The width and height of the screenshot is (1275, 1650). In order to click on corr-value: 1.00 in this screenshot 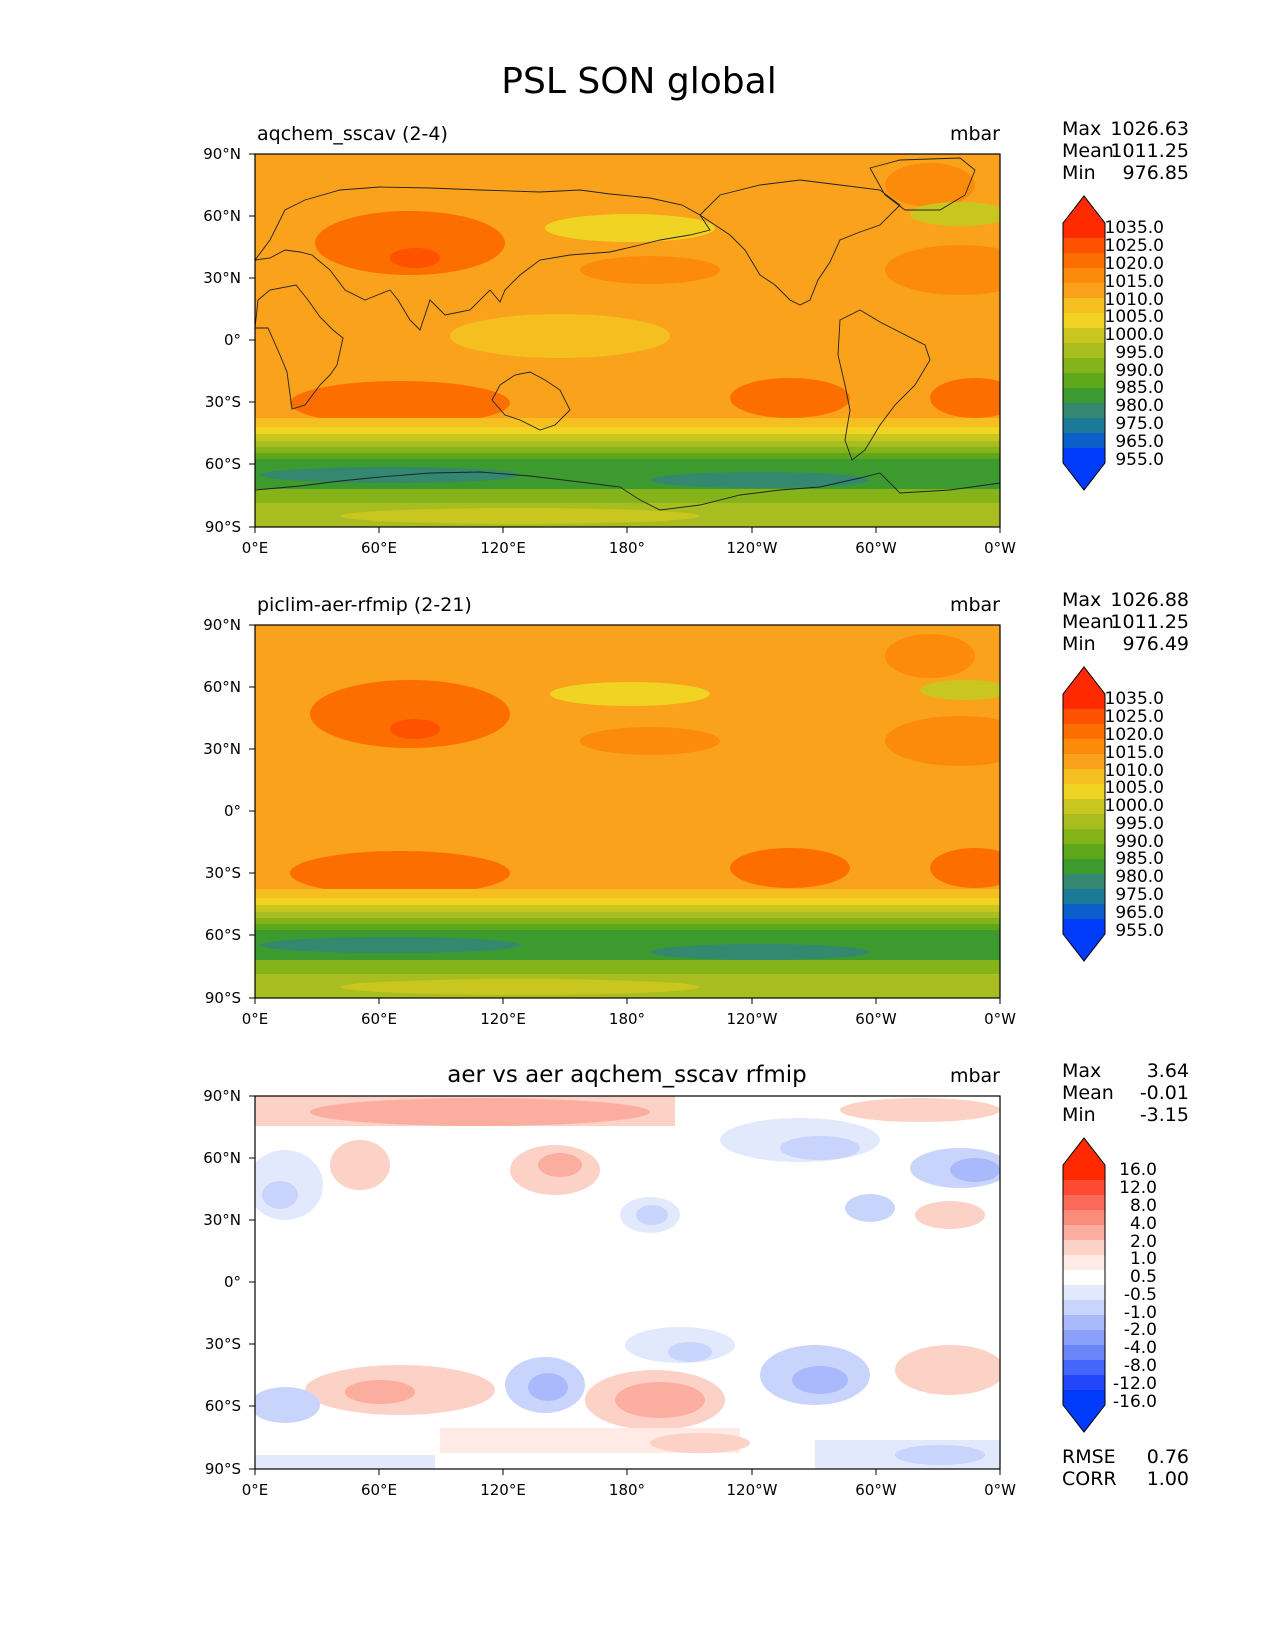, I will do `click(1168, 1479)`.